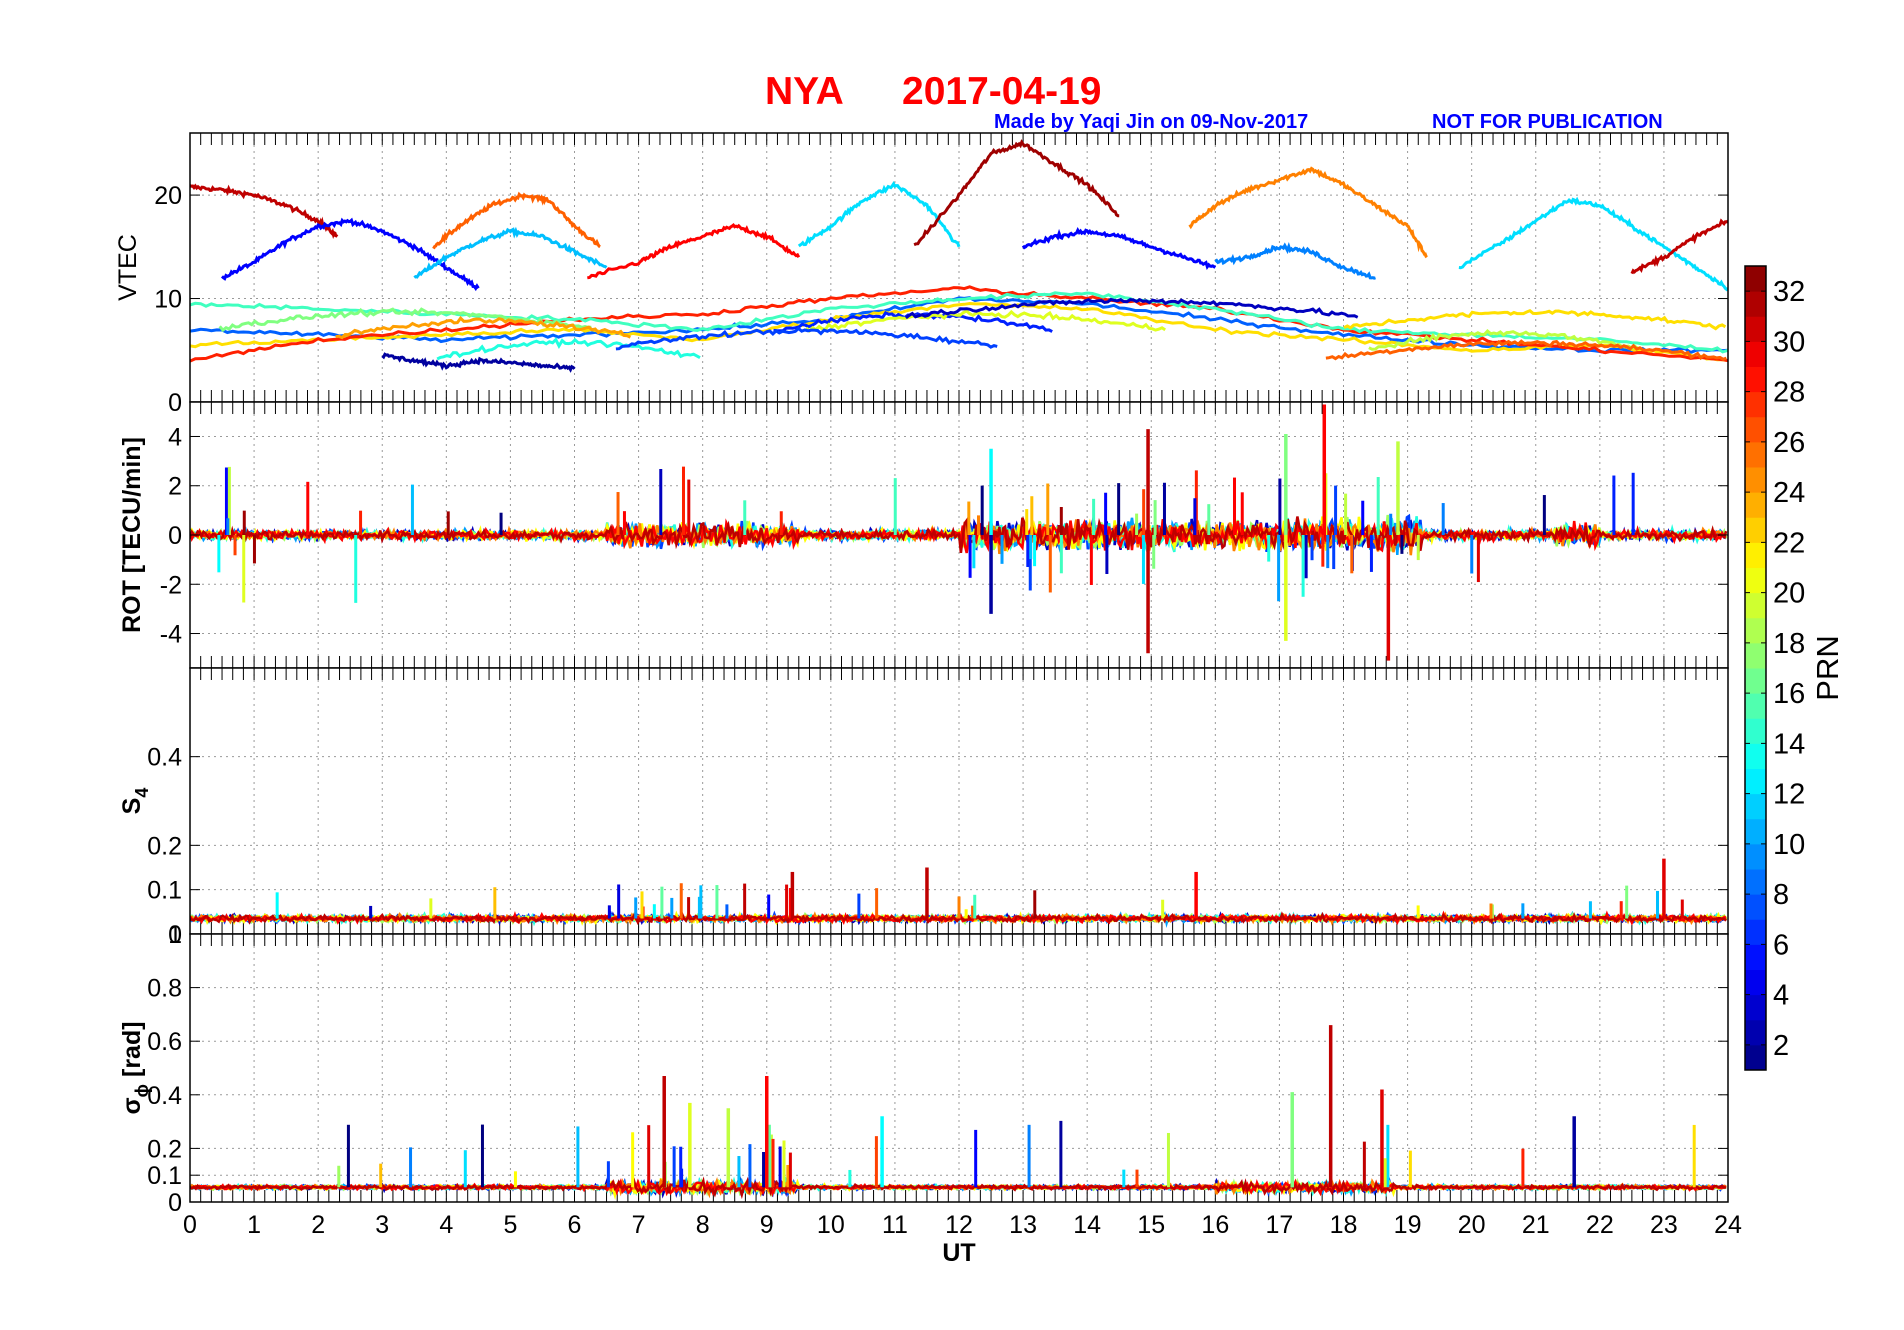 The height and width of the screenshot is (1330, 1904). Describe the element at coordinates (1781, 996) in the screenshot. I see `colorbar-tick-label: 4` at that location.